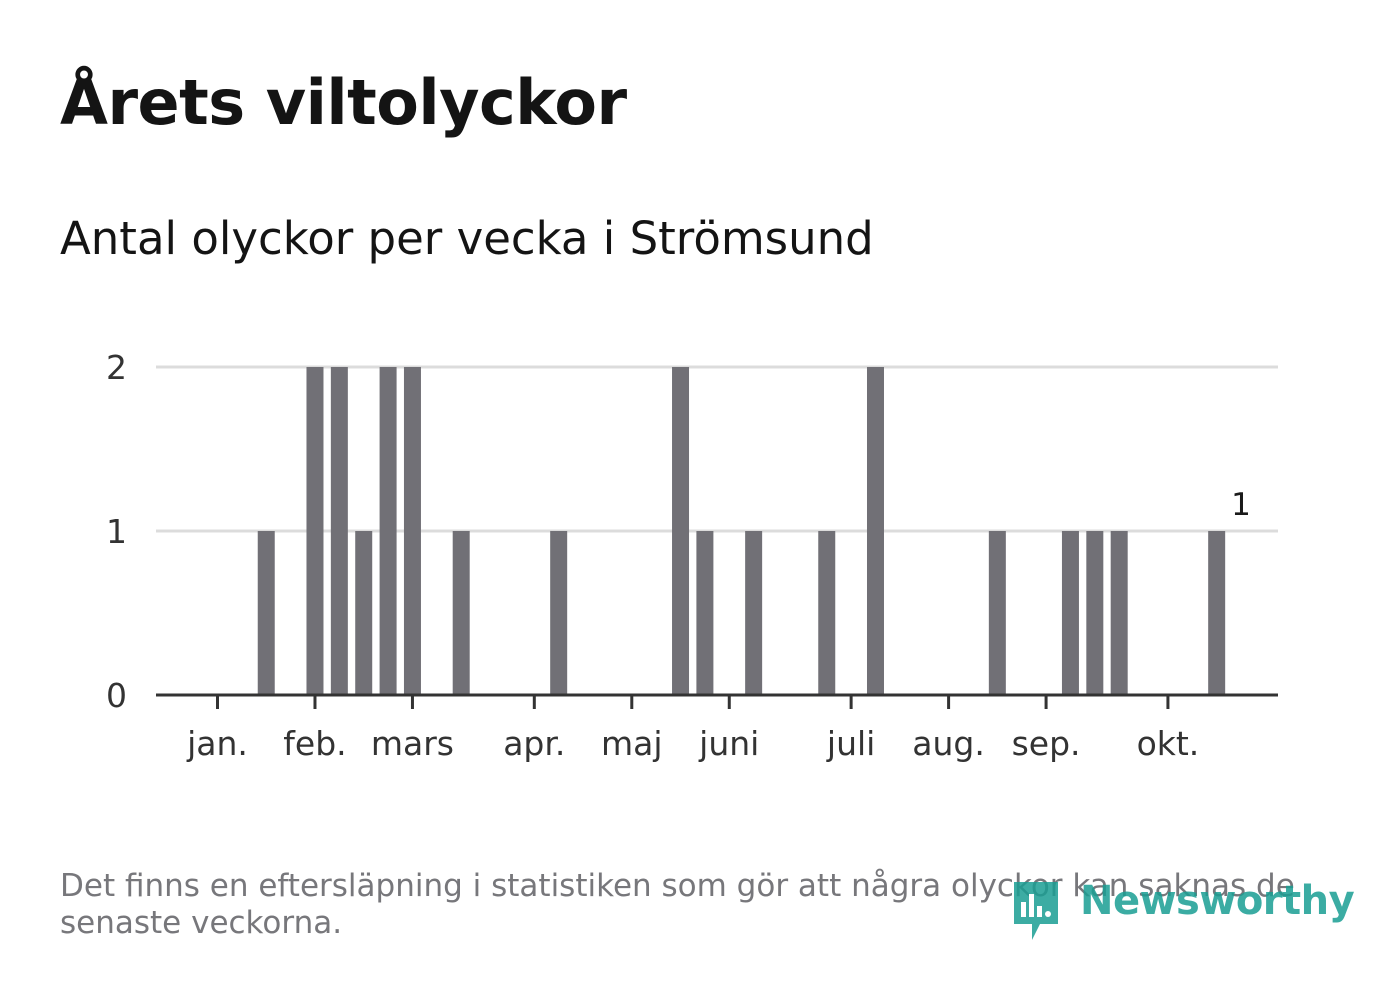 This screenshot has width=1382, height=999. Describe the element at coordinates (948, 743) in the screenshot. I see `x-tick-label: aug.` at that location.